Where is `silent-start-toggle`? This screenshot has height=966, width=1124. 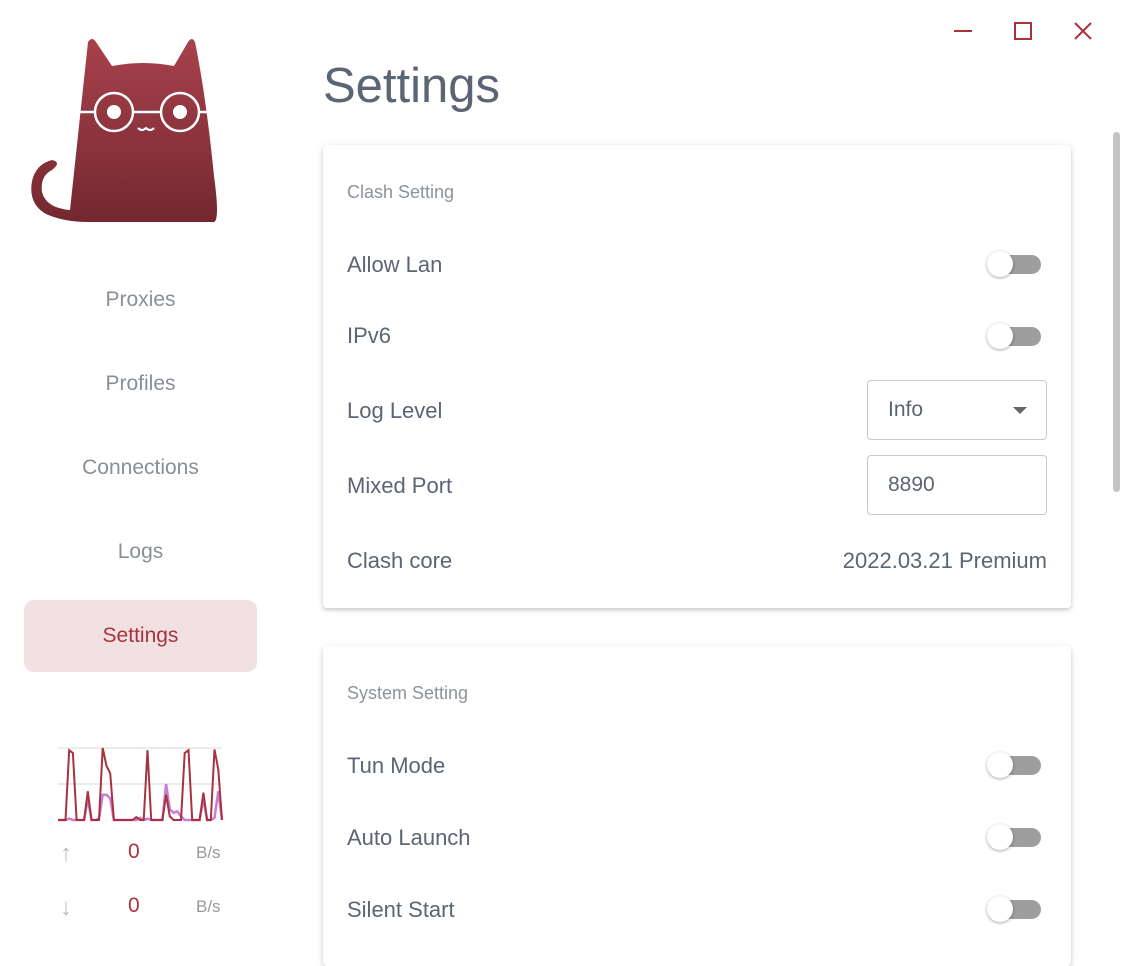
silent-start-toggle is located at coordinates (1015, 909).